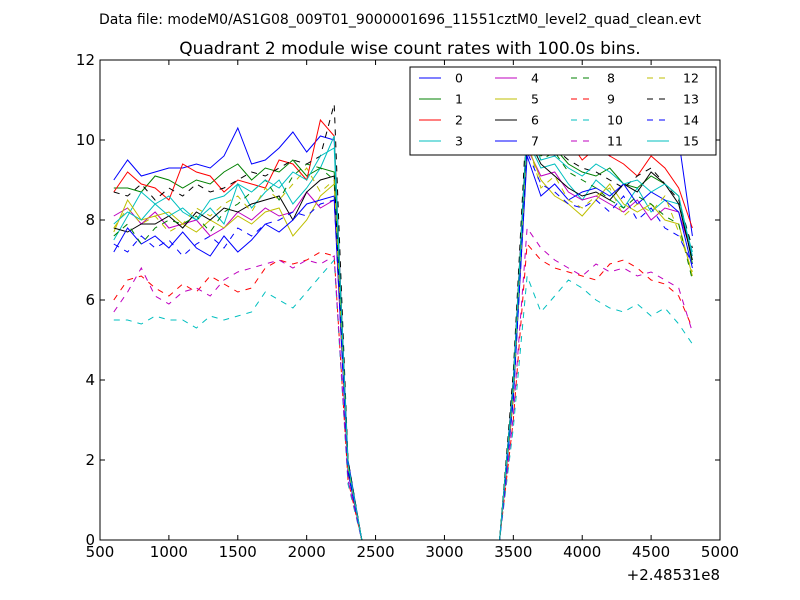 This screenshot has height=600, width=800. What do you see at coordinates (459, 141) in the screenshot?
I see `legend-label-3: 3` at bounding box center [459, 141].